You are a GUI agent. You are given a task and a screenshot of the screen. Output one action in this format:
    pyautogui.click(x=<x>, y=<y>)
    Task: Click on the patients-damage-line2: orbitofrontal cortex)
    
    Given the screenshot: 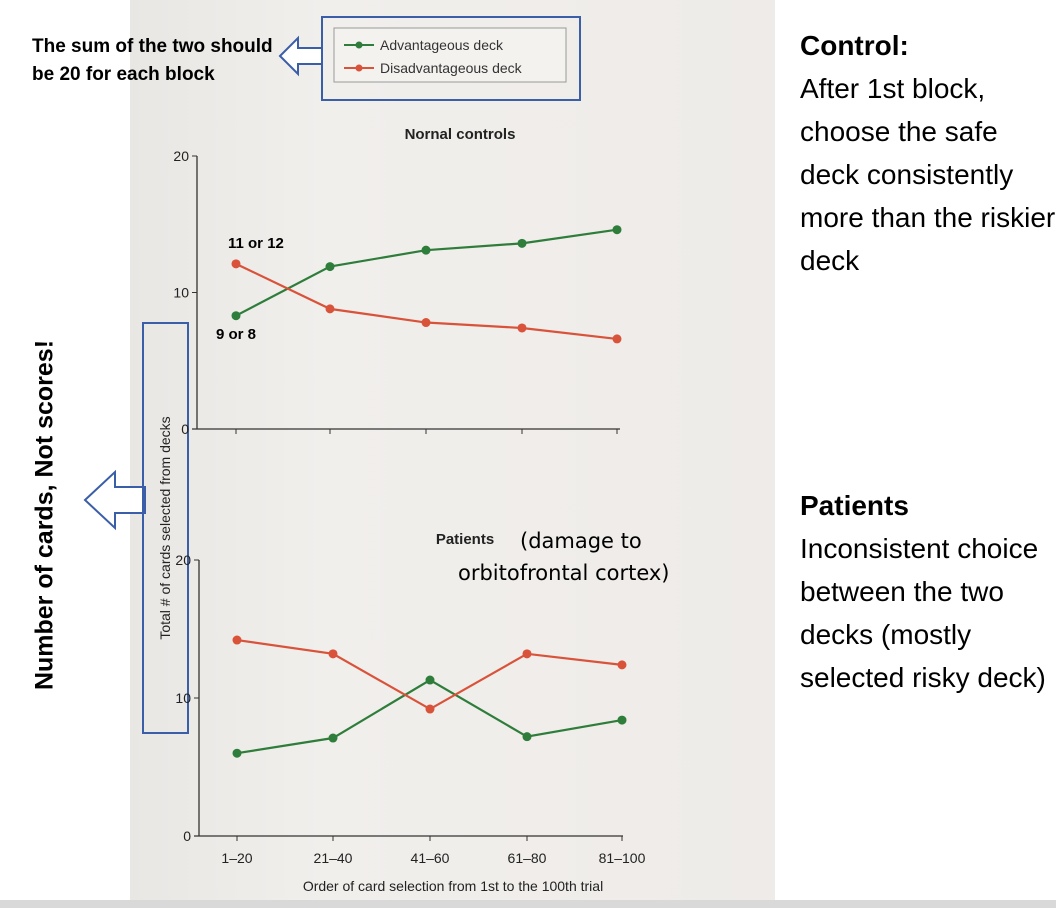 What is the action you would take?
    pyautogui.click(x=564, y=573)
    